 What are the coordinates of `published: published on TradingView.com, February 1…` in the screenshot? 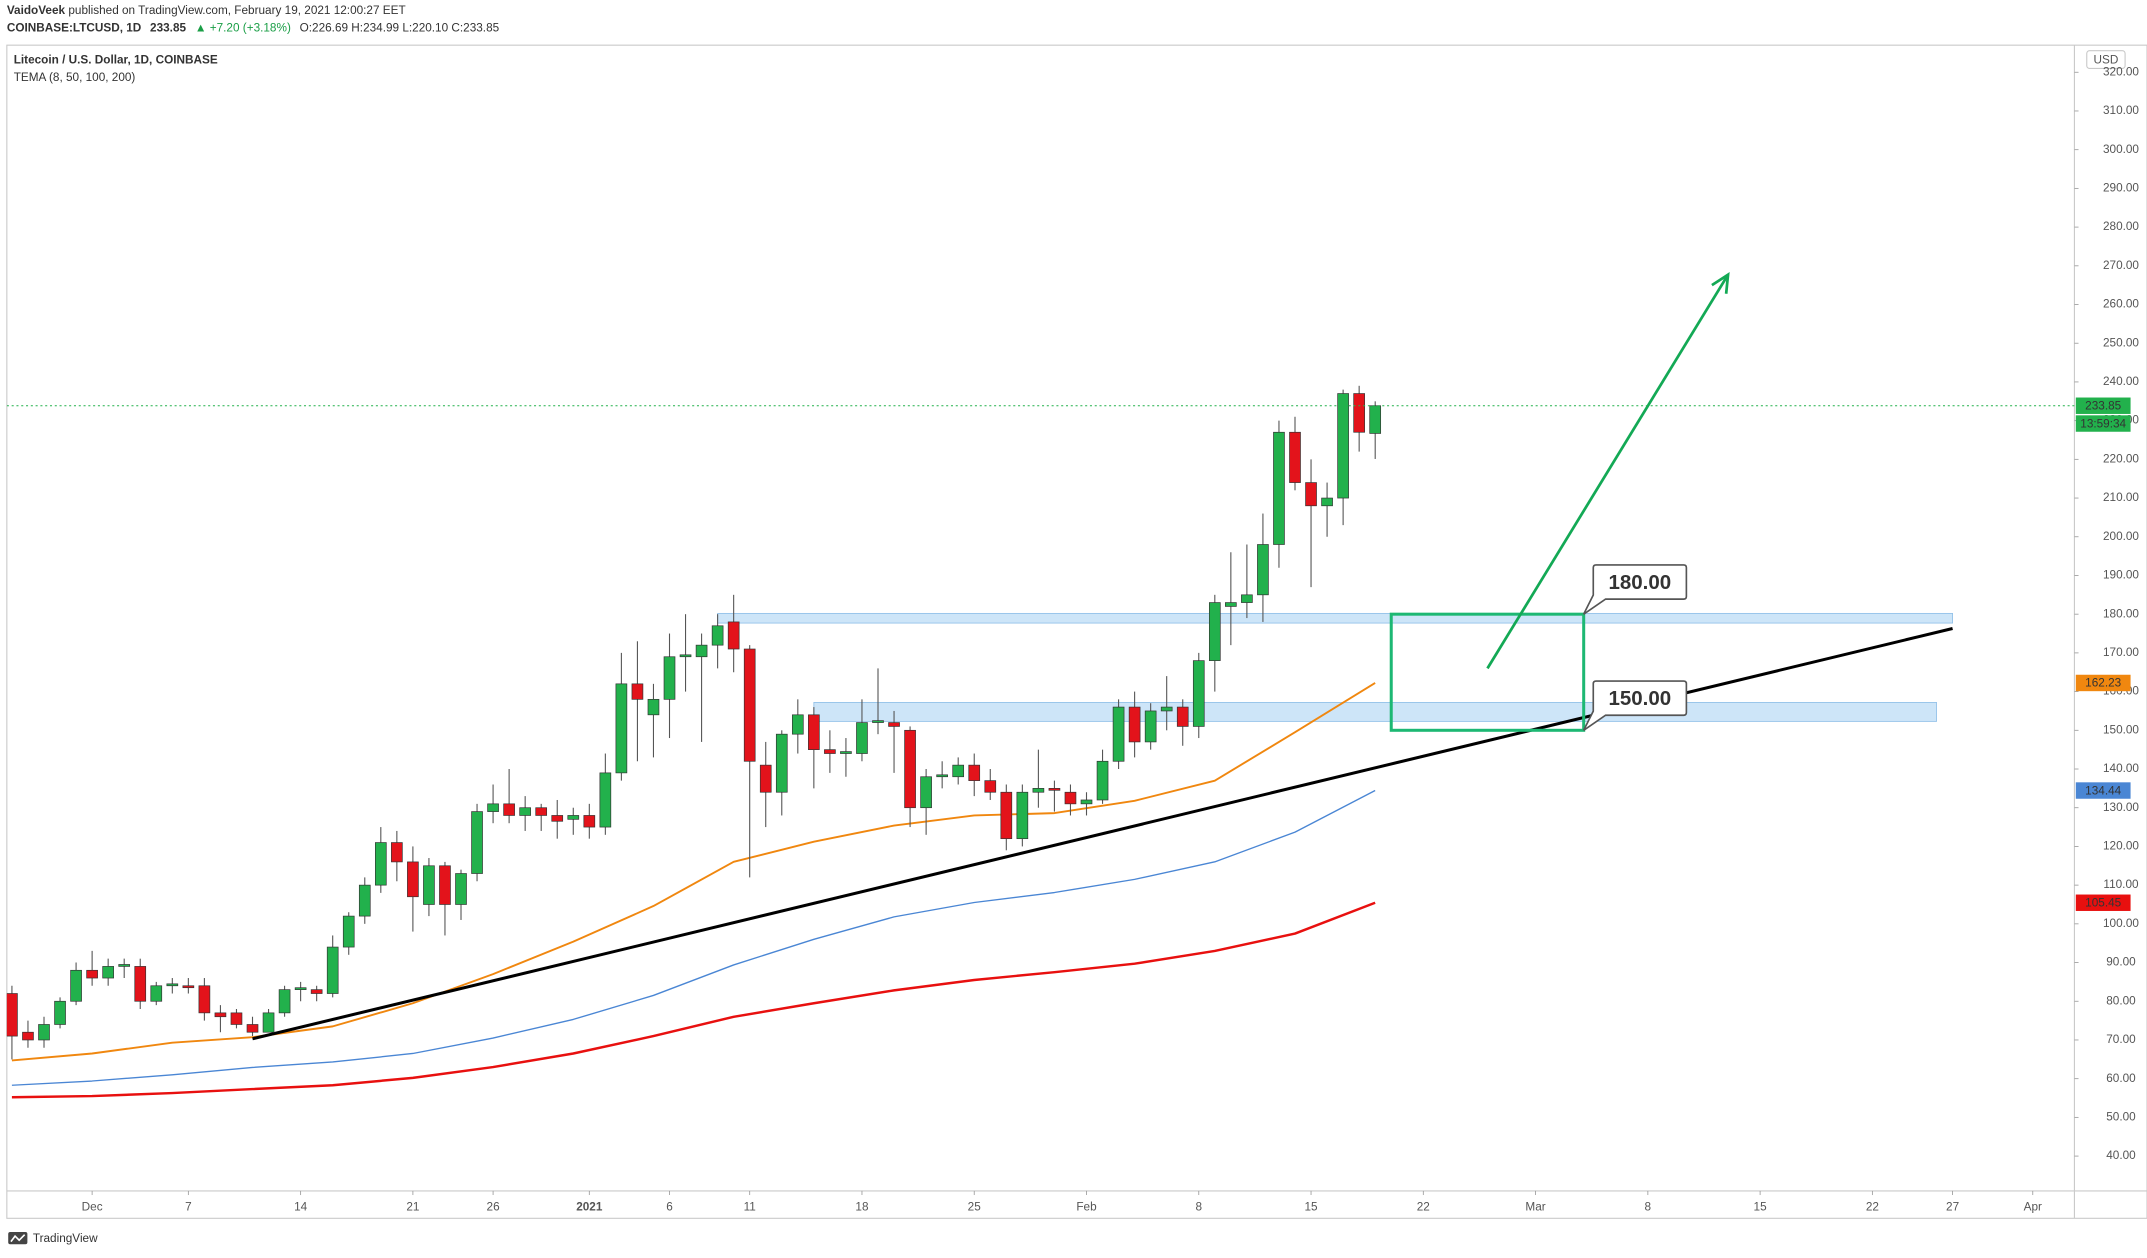 It's located at (236, 10).